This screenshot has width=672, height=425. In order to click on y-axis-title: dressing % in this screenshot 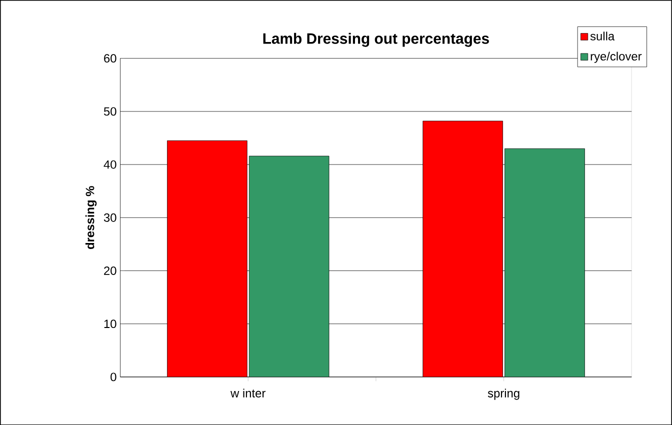, I will do `click(91, 217)`.